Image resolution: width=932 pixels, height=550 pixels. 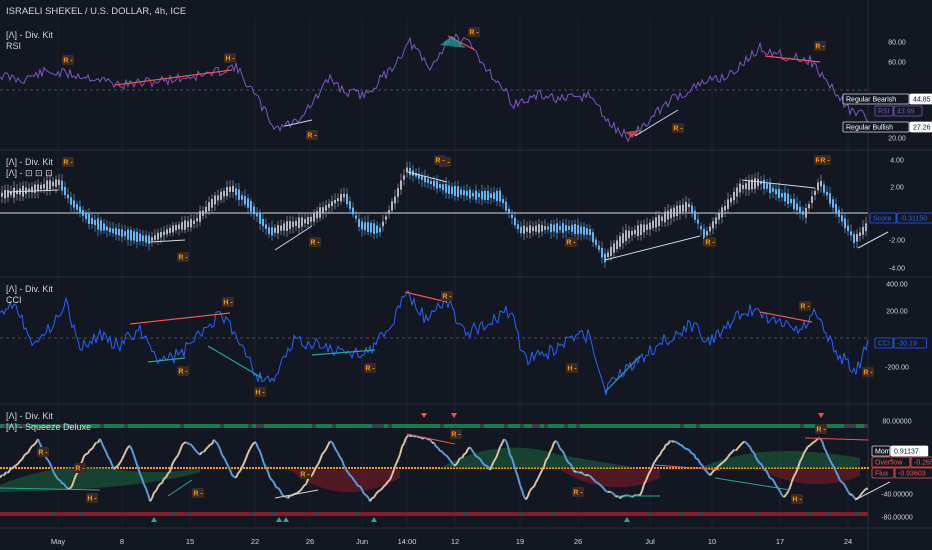 I want to click on rsi-bearish-divergence, so click(x=792, y=59).